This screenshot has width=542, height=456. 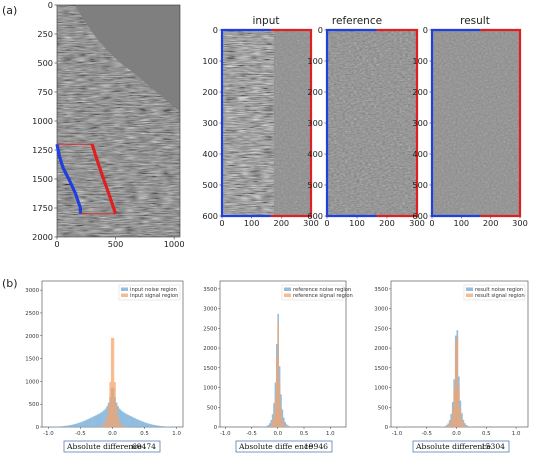 What do you see at coordinates (32, 291) in the screenshot?
I see `hist-ytick-label: 3000` at bounding box center [32, 291].